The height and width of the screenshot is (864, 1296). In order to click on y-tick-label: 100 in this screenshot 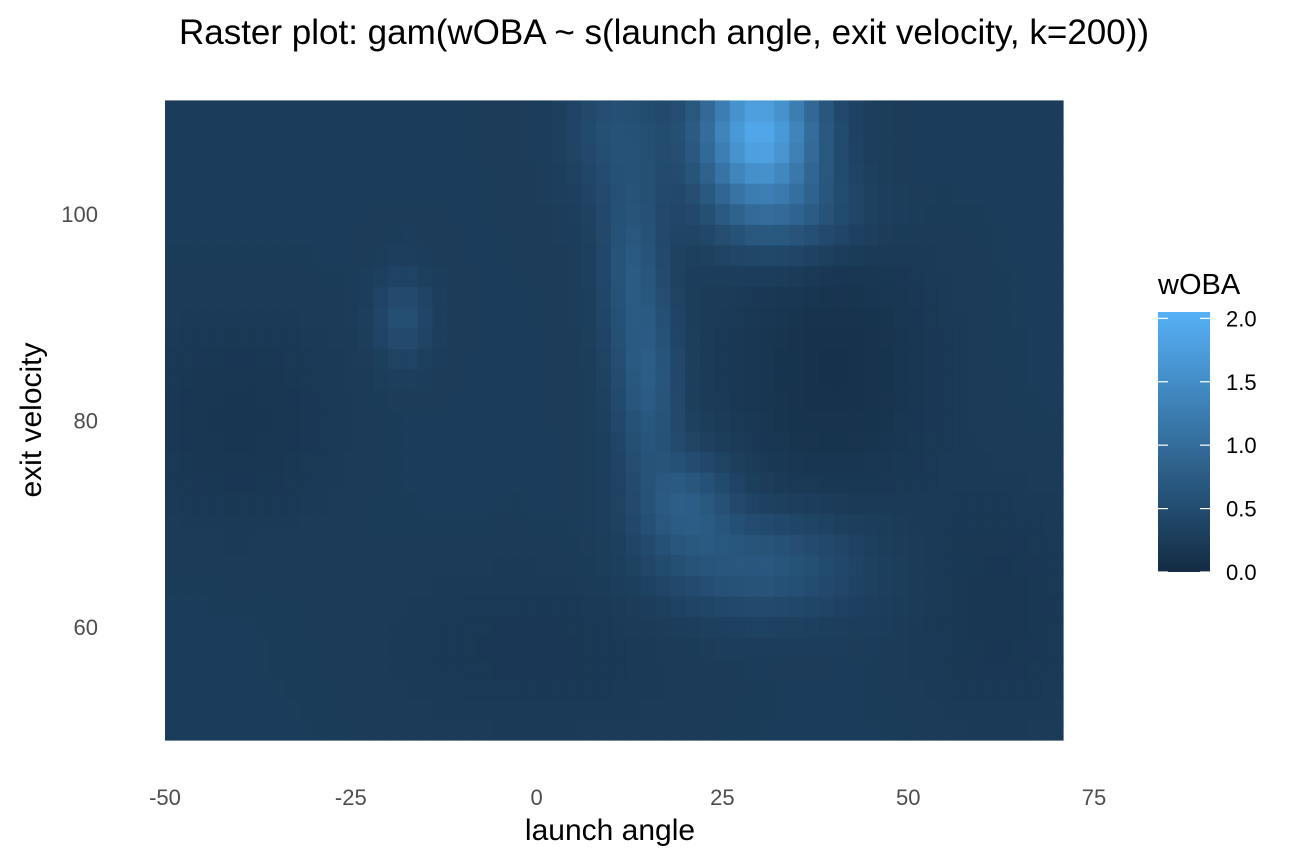, I will do `click(79, 214)`.